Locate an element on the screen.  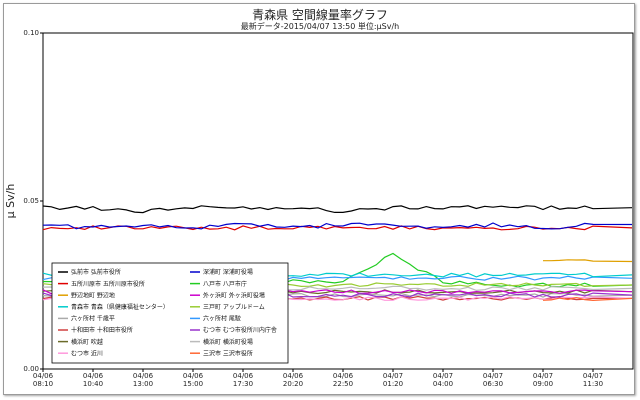
x-tick-time: 15:00 is located at coordinates (193, 384).